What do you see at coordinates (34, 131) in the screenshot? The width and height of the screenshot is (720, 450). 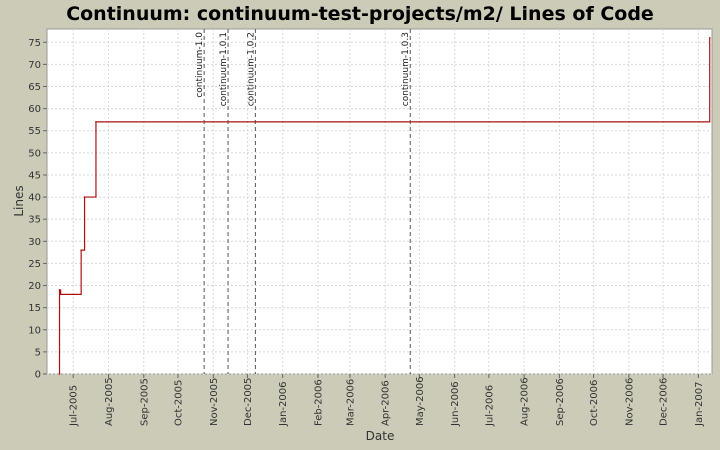 I see `y-tick-label: 55` at bounding box center [34, 131].